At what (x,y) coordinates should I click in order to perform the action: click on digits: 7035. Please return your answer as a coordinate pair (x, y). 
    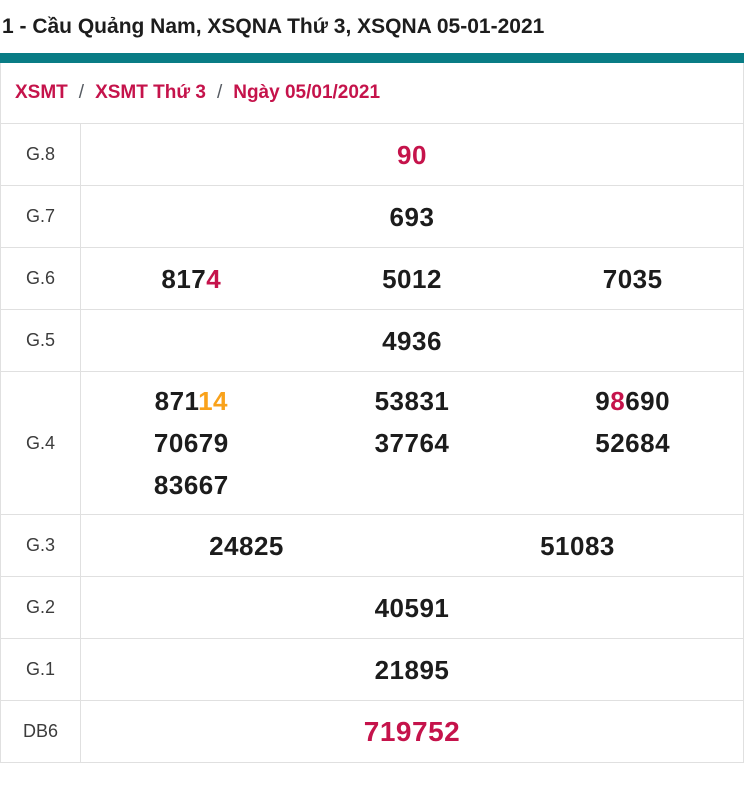
    Looking at the image, I should click on (632, 278).